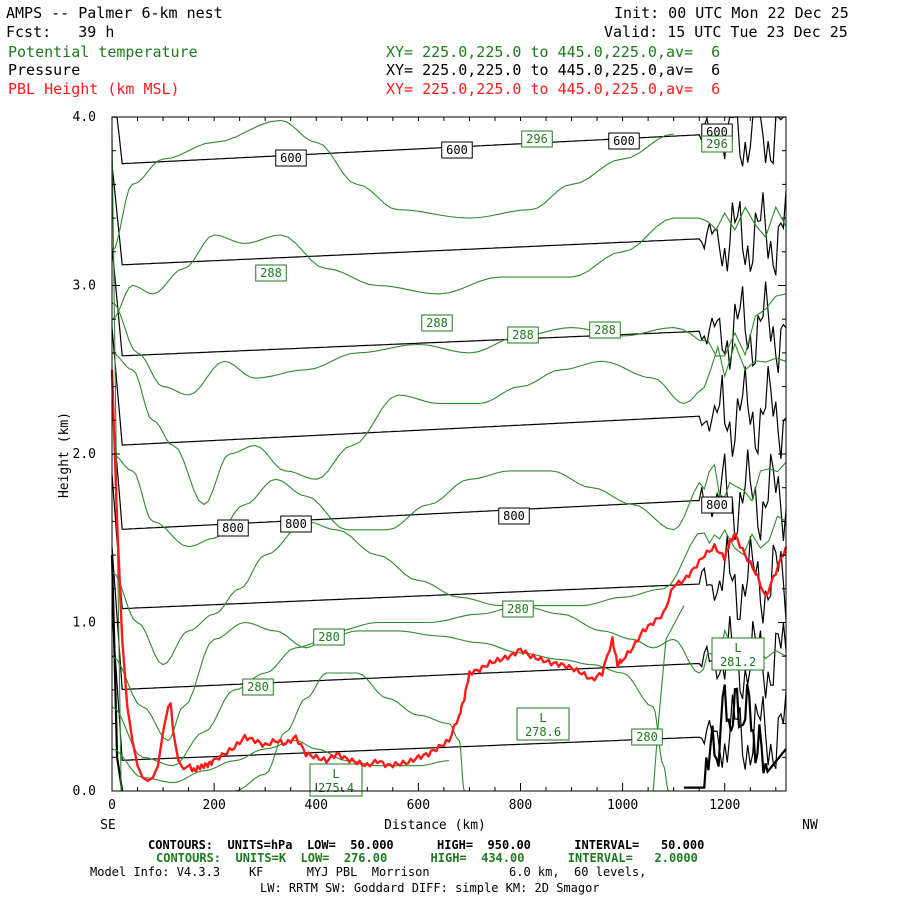 The image size is (900, 900). Describe the element at coordinates (731, 13) in the screenshot. I see `init-time: Init: 00 UTC Mon 22 Dec 25` at that location.